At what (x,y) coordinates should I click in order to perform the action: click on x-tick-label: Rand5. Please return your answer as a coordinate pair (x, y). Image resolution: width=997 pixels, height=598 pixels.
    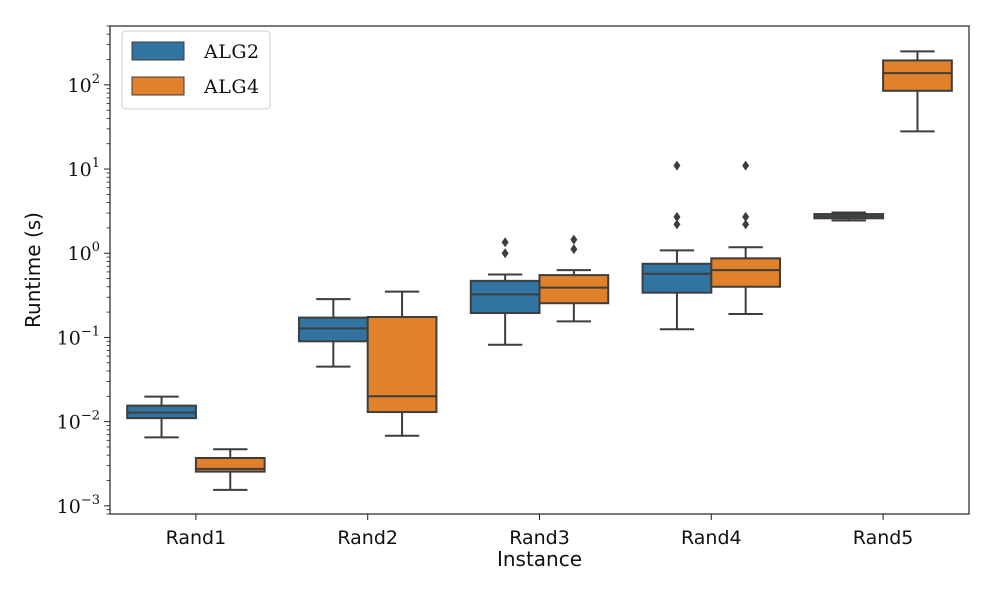
    Looking at the image, I should click on (883, 538).